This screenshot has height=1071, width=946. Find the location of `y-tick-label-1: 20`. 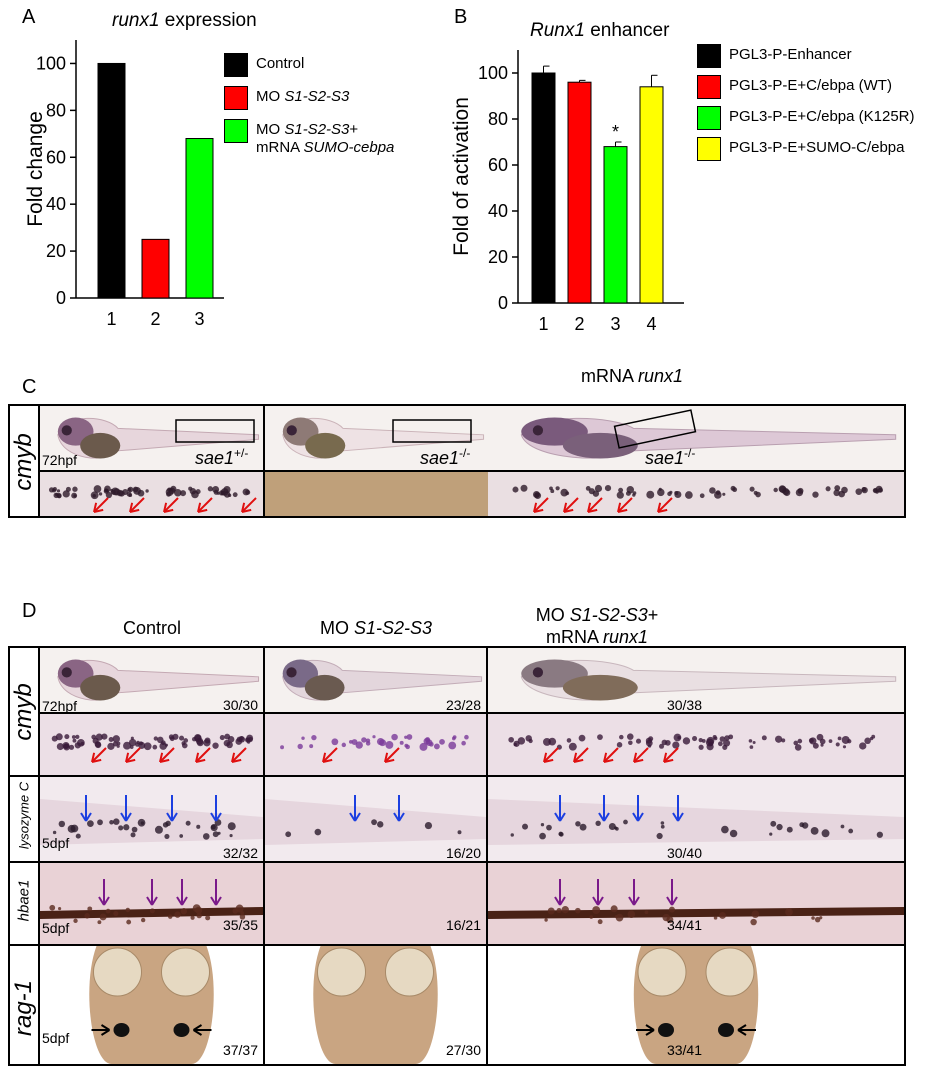

y-tick-label-1: 20 is located at coordinates (56, 251).